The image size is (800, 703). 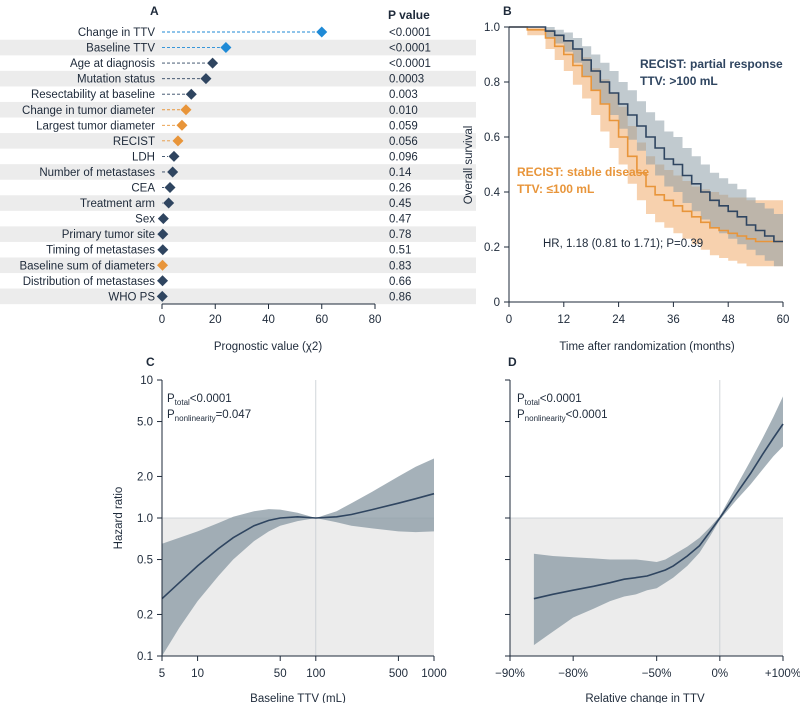 I want to click on factor-label: Age at diagnosis, so click(x=112, y=64).